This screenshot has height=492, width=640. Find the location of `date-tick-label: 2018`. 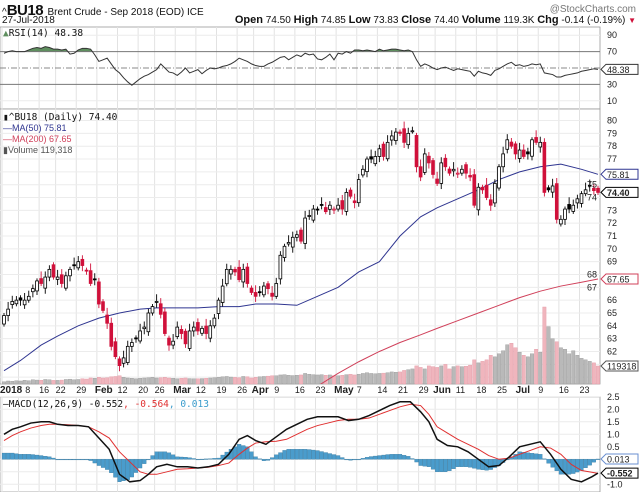

date-tick-label: 2018 is located at coordinates (11, 390).